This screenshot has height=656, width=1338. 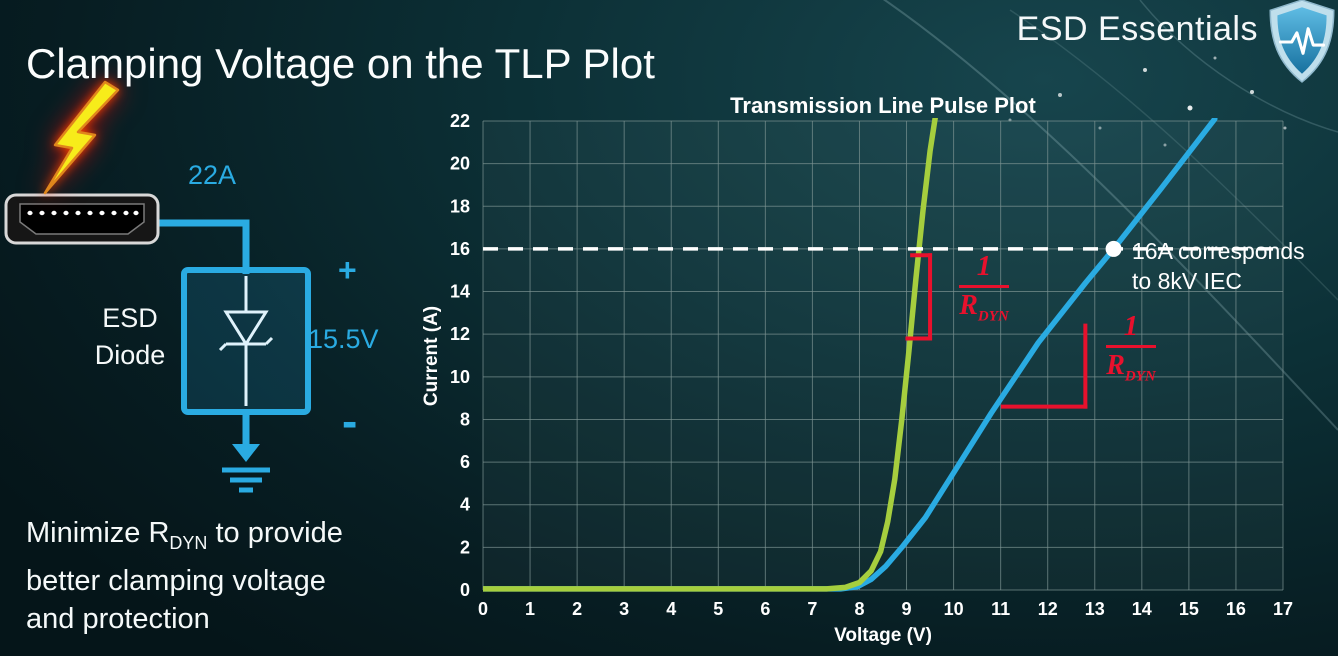 What do you see at coordinates (118, 618) in the screenshot?
I see `caption-line3: and protection` at bounding box center [118, 618].